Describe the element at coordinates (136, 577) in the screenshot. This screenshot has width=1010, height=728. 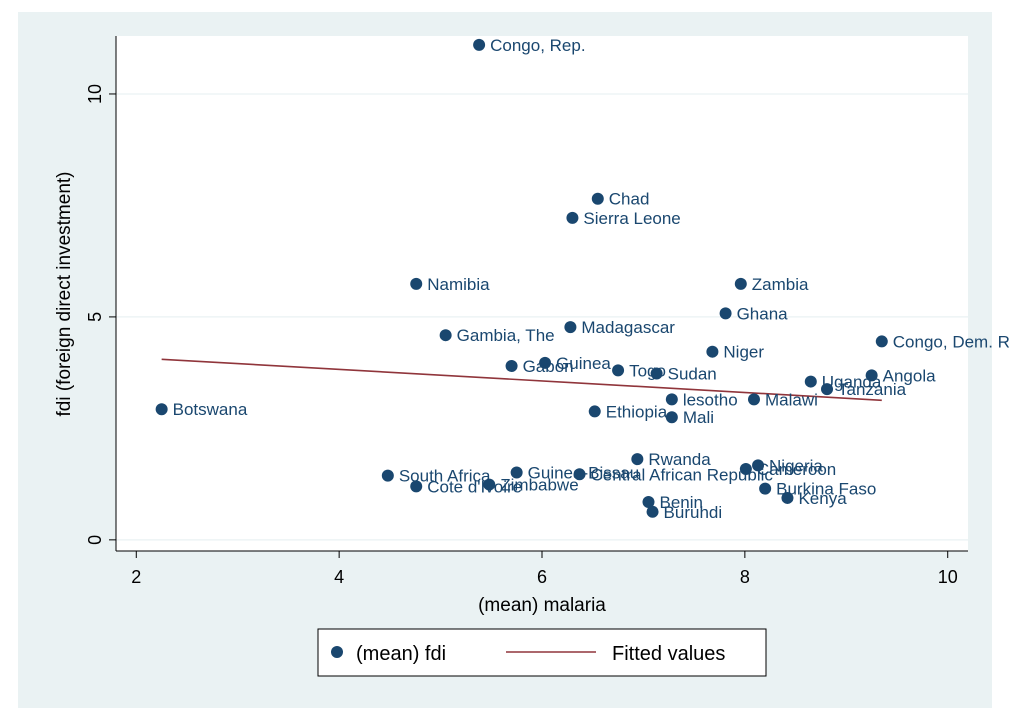
I see `x-tick-label: 2` at that location.